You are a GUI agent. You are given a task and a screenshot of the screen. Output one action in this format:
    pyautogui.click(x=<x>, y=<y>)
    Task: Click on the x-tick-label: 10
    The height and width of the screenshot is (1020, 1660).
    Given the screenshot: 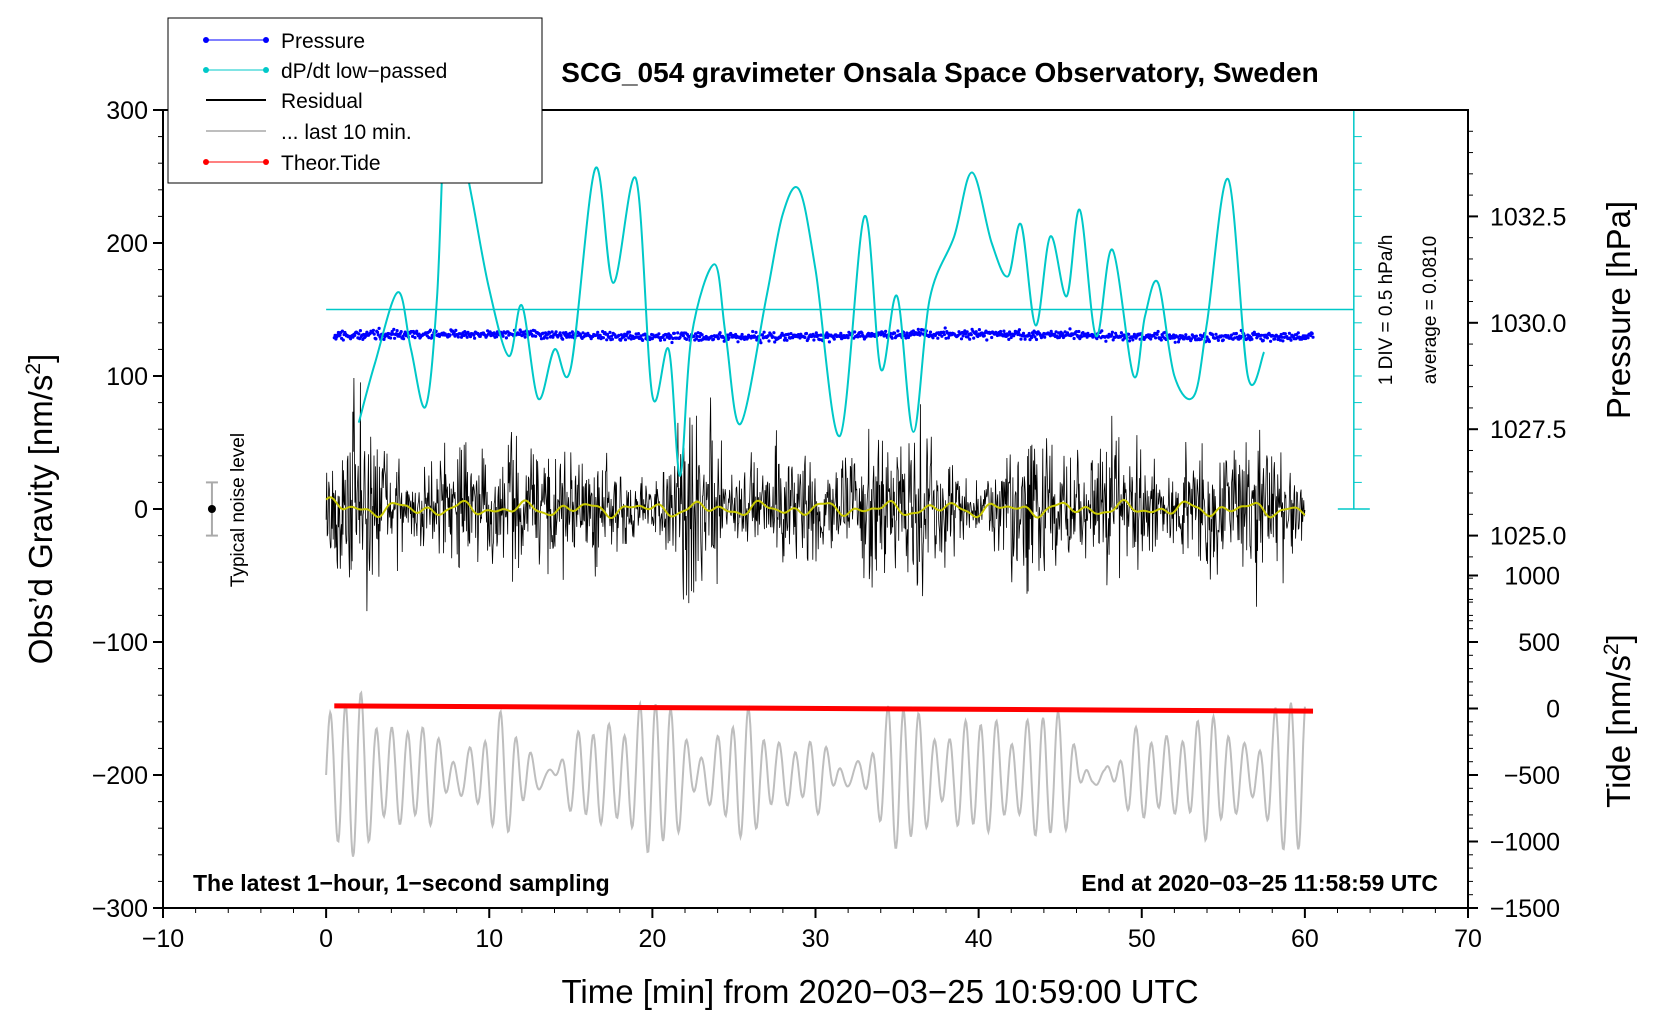 What is the action you would take?
    pyautogui.click(x=489, y=939)
    